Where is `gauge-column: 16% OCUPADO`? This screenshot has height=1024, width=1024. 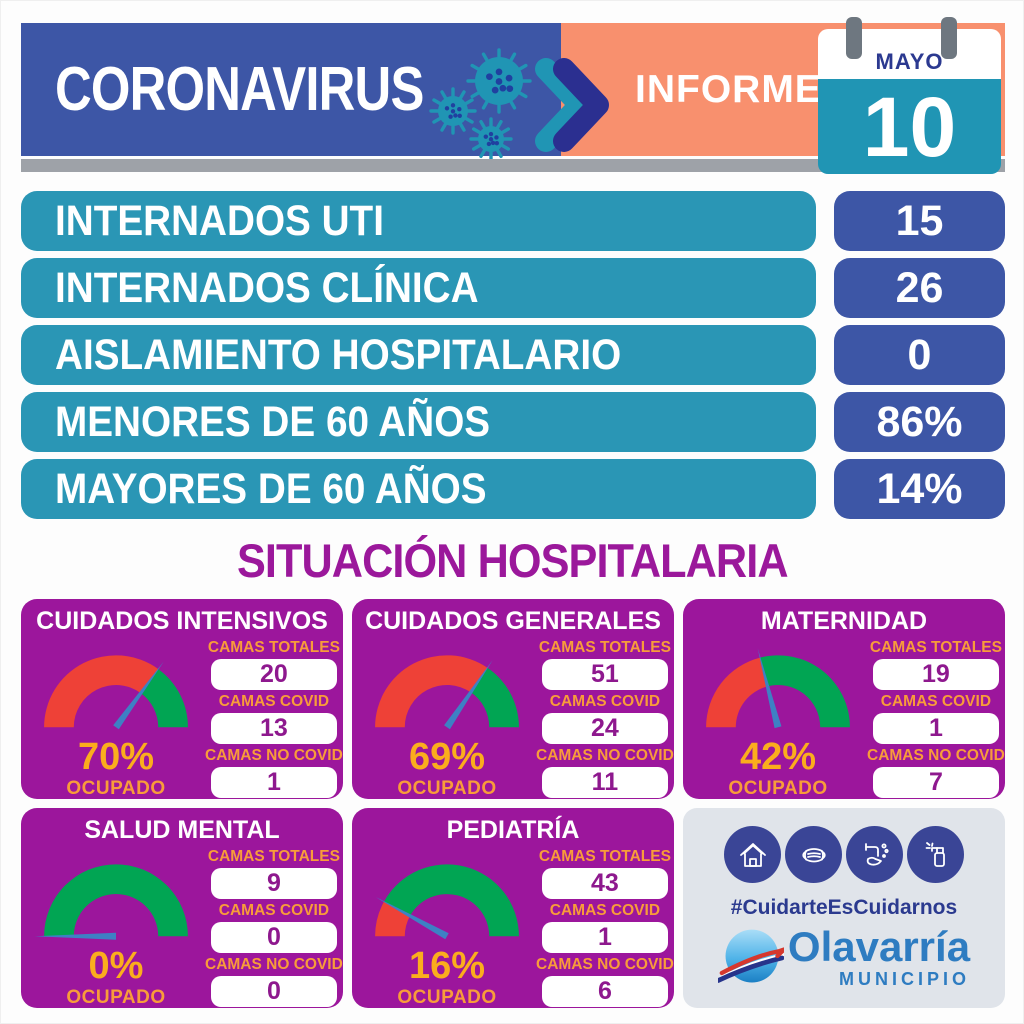
gauge-column: 16% OCUPADO is located at coordinates (447, 926).